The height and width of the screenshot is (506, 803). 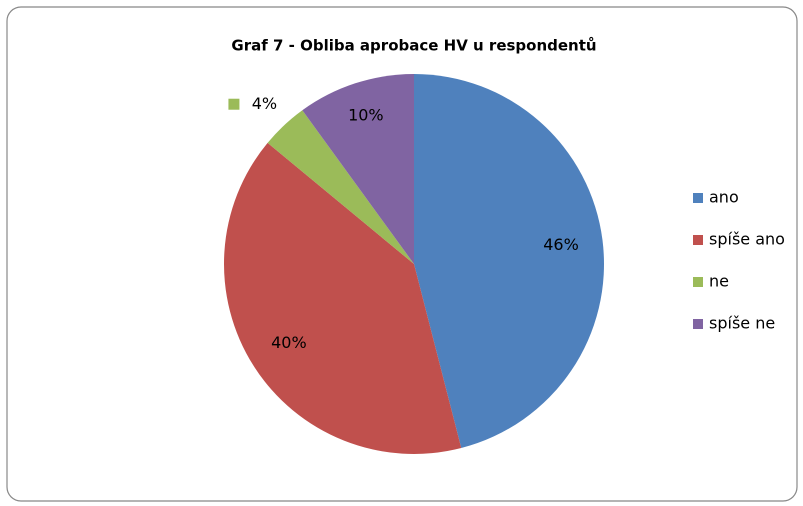 What do you see at coordinates (366, 114) in the screenshot?
I see `data-label: 10%` at bounding box center [366, 114].